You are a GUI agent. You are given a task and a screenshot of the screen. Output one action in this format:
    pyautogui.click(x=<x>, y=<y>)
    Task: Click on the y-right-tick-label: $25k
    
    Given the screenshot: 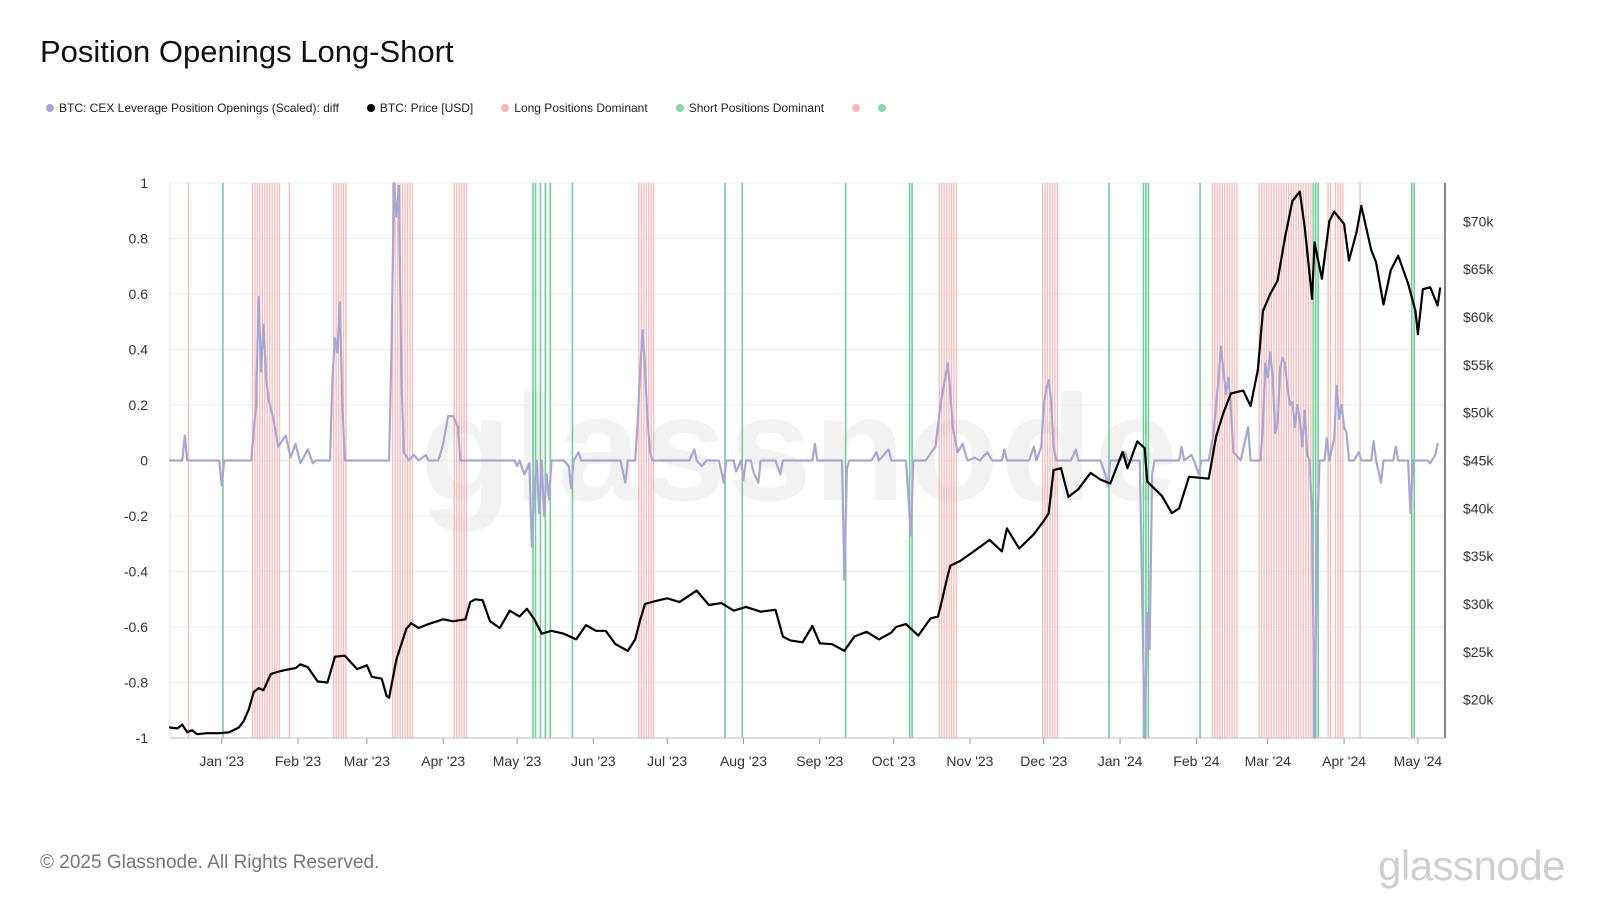 What is the action you would take?
    pyautogui.click(x=1478, y=652)
    